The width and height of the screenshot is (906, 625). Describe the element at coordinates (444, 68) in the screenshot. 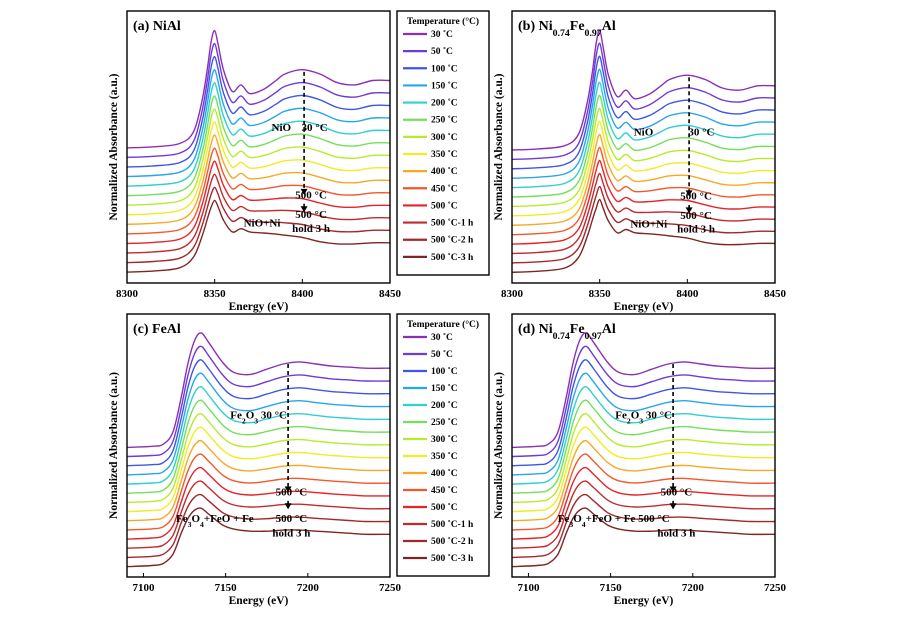

I see `legend-entry-label: 100 ˚C` at that location.